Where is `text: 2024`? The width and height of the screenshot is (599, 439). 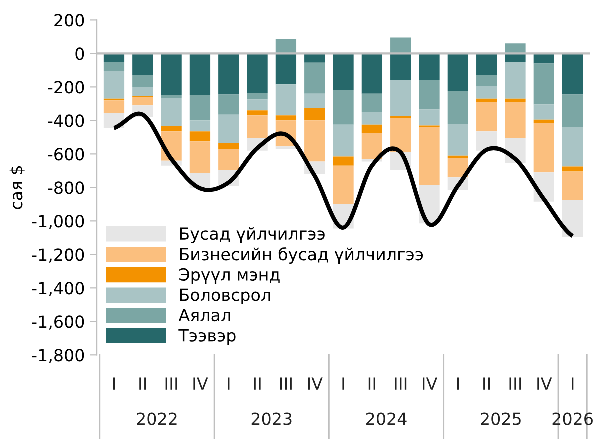 text: 2024 is located at coordinates (386, 419).